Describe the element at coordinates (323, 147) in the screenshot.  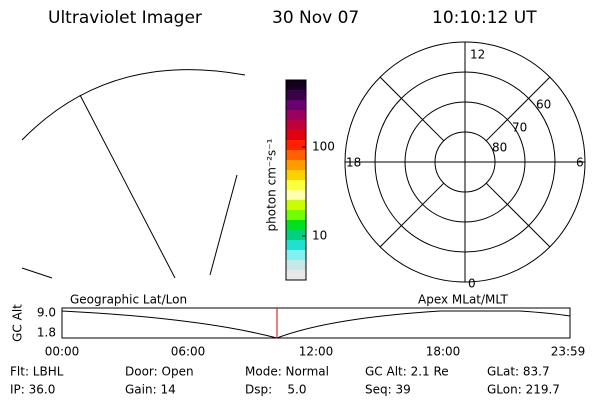
I see `colorbar-tick-label: 100` at that location.